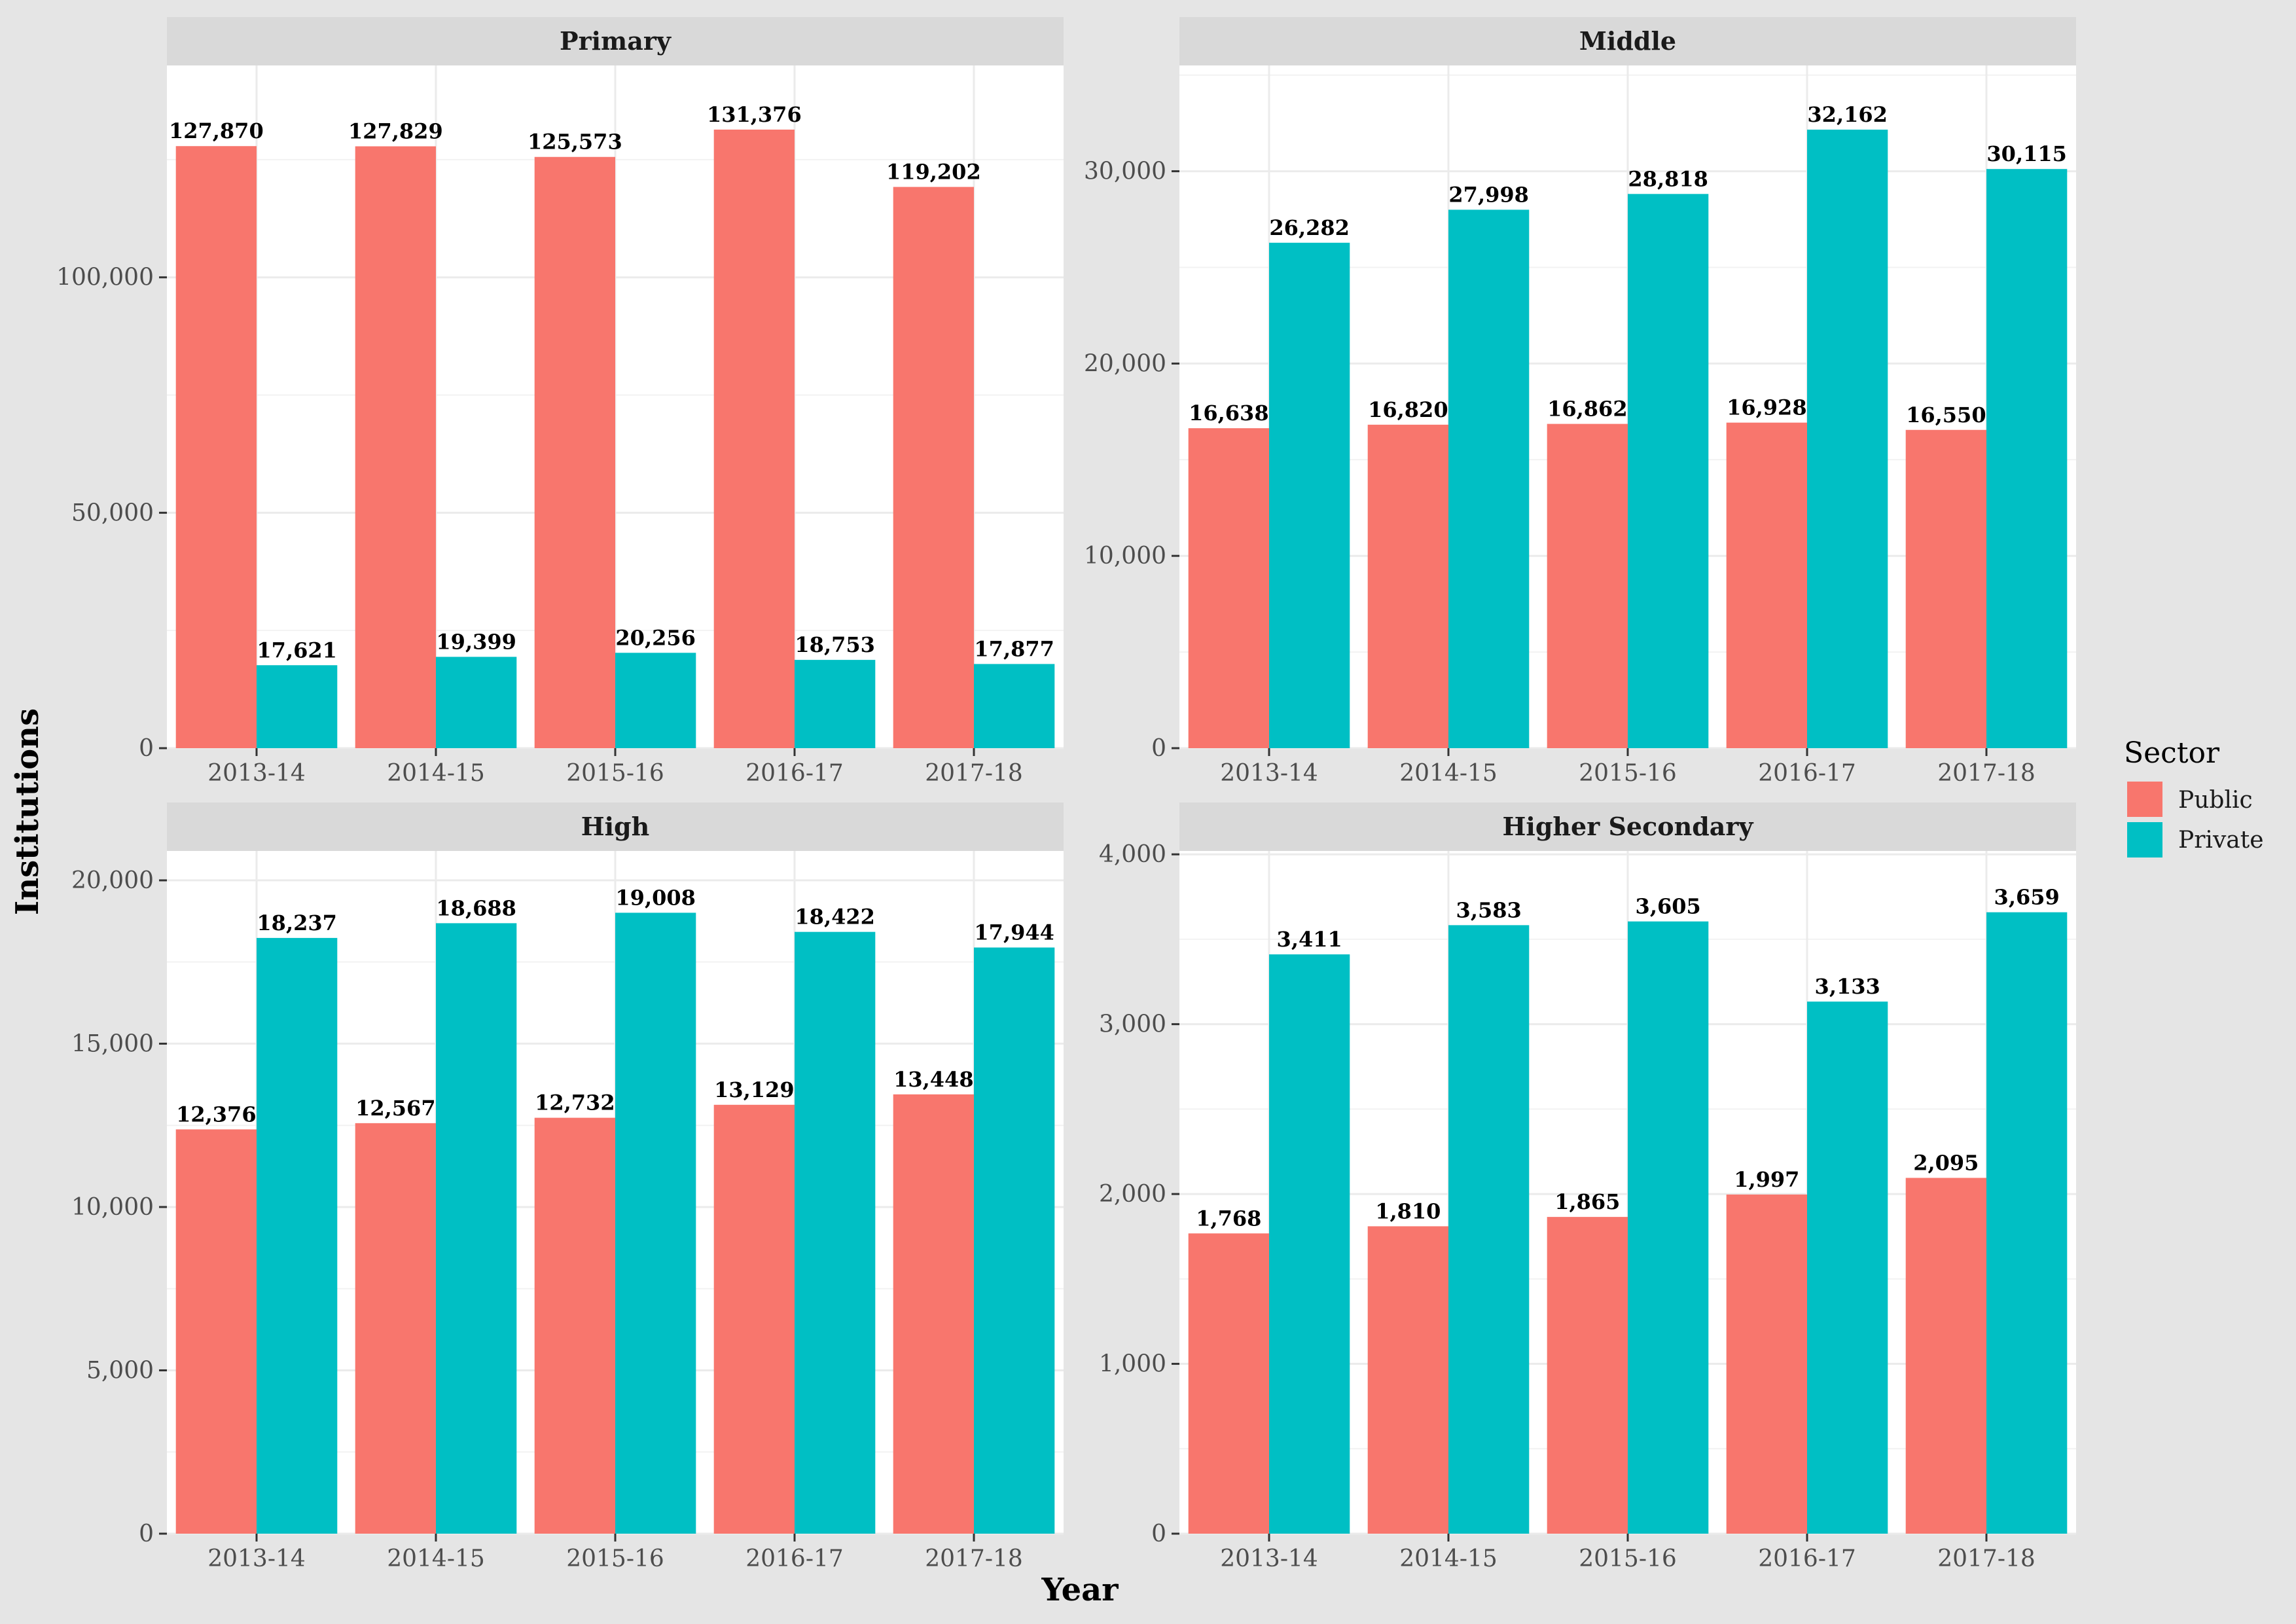 This screenshot has height=1624, width=2296. I want to click on data-label: 17,621, so click(296, 650).